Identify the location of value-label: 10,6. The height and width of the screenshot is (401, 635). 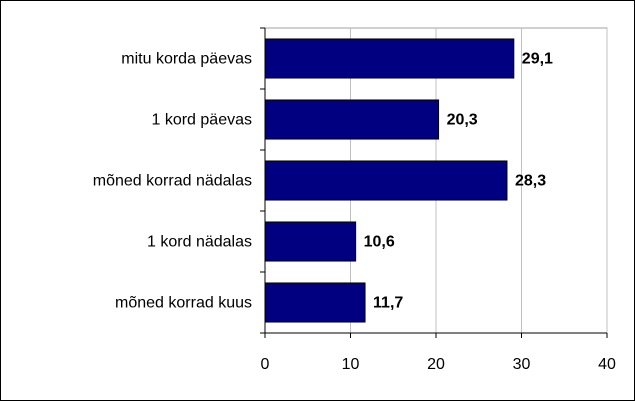
(379, 242).